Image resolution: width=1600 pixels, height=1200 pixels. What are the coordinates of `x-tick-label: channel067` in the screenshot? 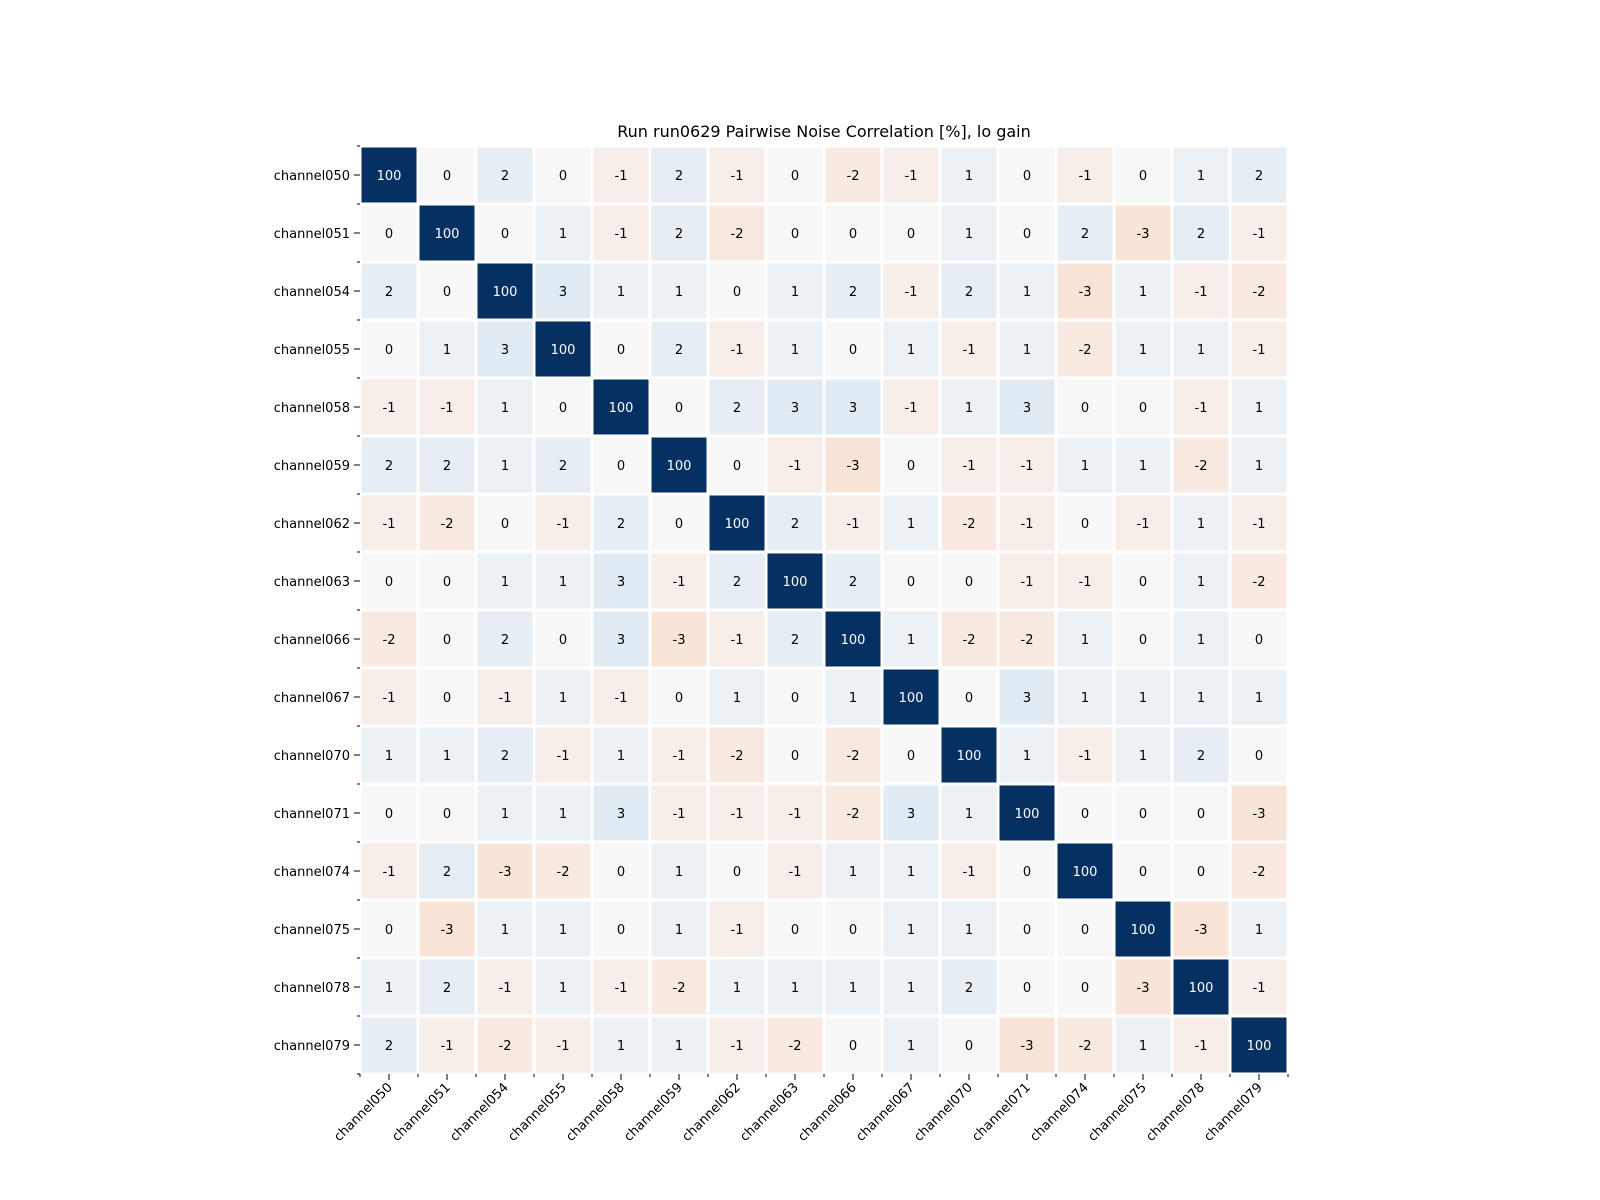 It's located at (885, 1112).